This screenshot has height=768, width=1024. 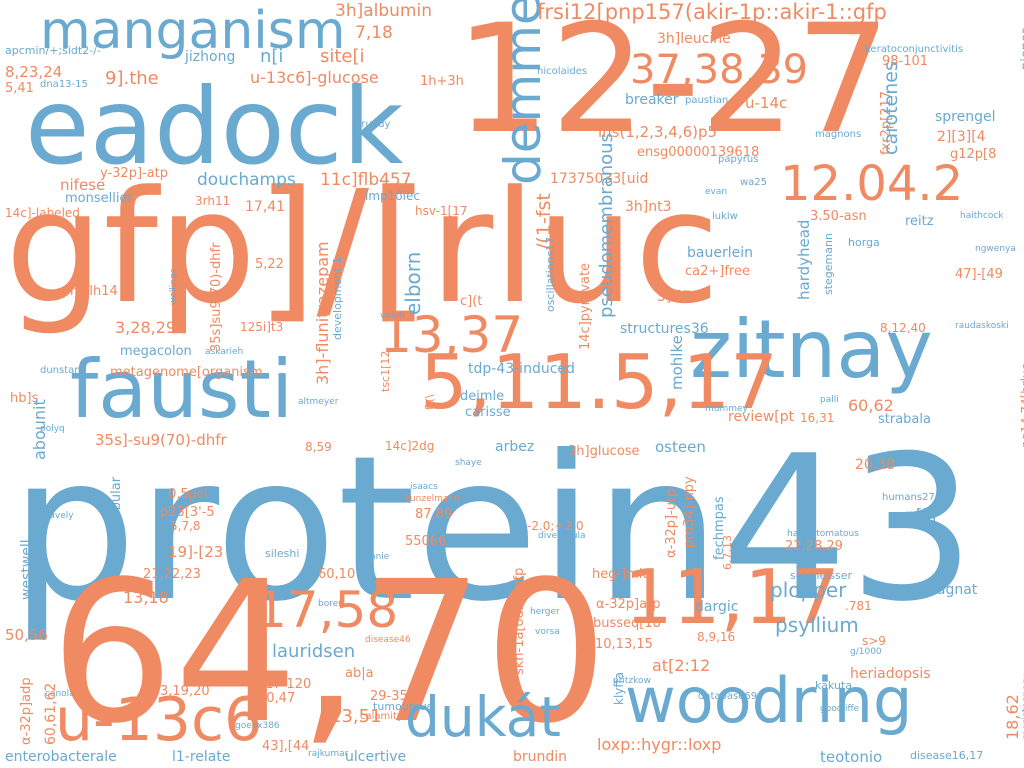 I want to click on word-canola: canola, so click(x=60, y=694).